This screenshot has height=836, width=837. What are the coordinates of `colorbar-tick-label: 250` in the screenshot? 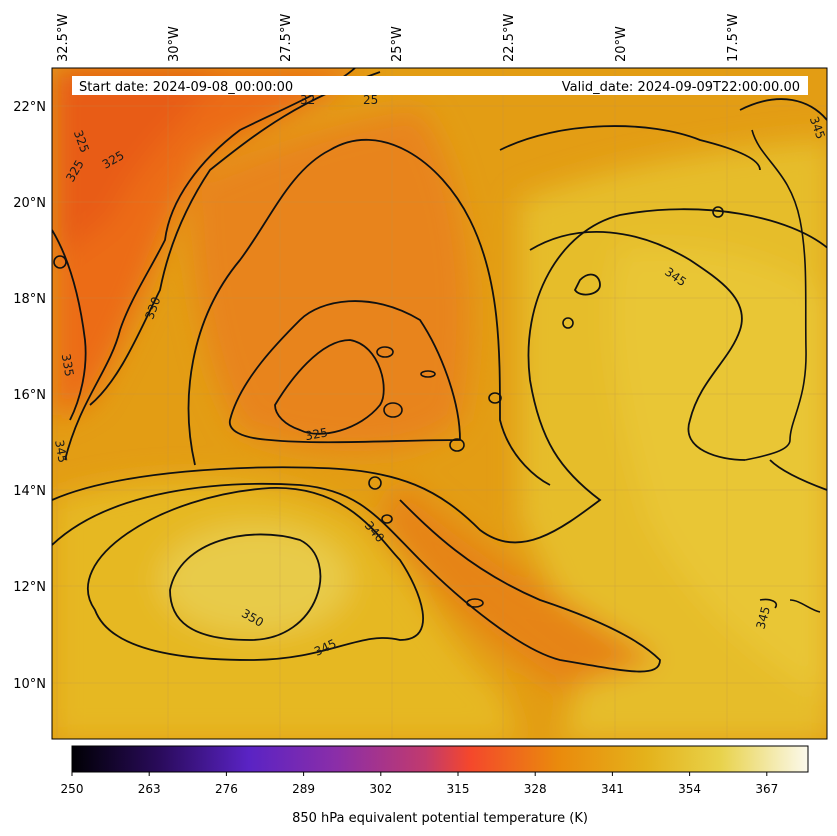 It's located at (72, 789).